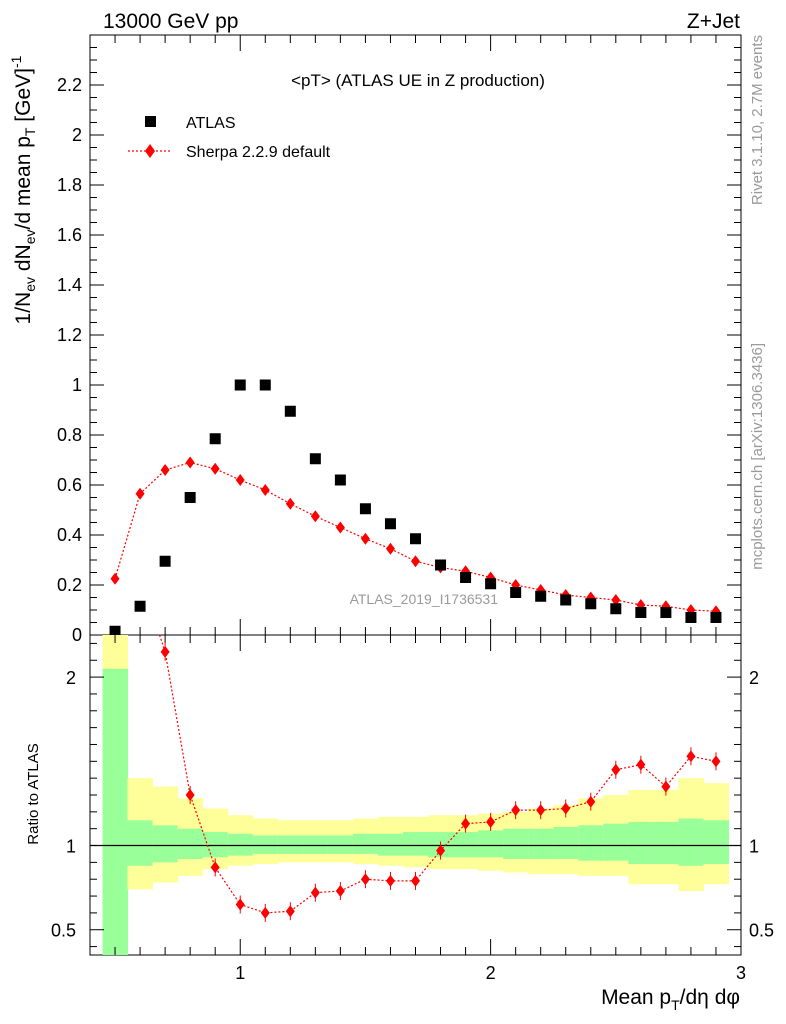 Image resolution: width=786 pixels, height=1024 pixels. What do you see at coordinates (69, 285) in the screenshot?
I see `main-y-tick-label: 1.4` at bounding box center [69, 285].